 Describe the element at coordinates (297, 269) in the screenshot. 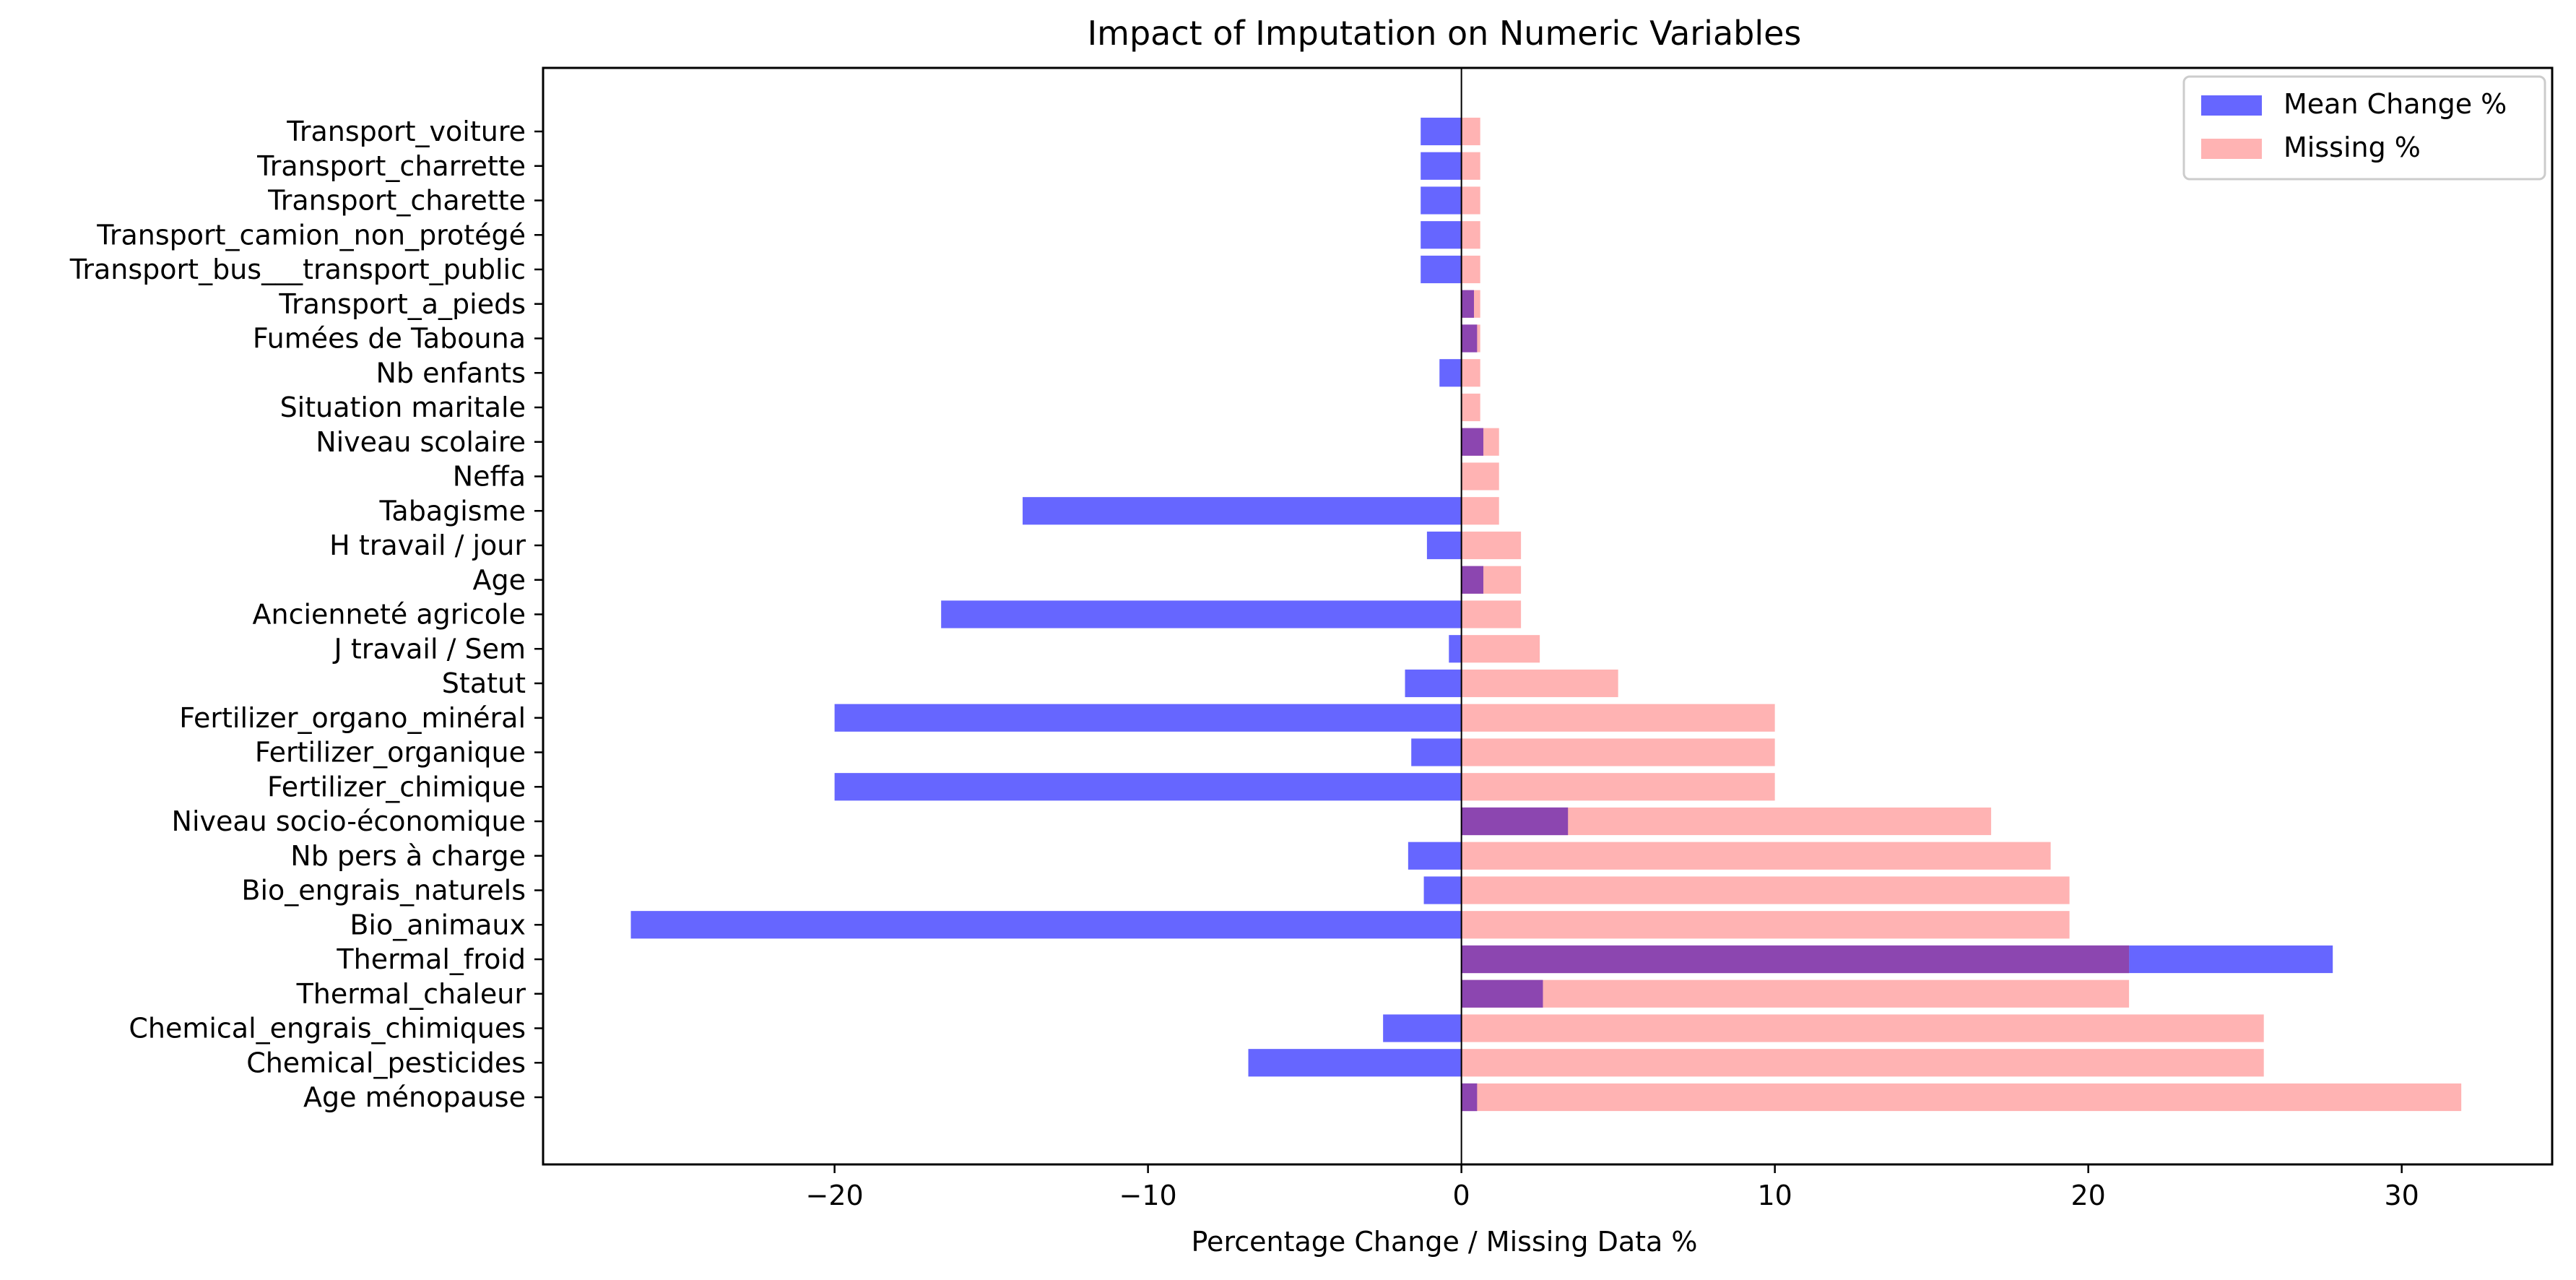

I see `y-tick-label-transport-bus-transport-public-4: Transport_bus___transport_public` at that location.